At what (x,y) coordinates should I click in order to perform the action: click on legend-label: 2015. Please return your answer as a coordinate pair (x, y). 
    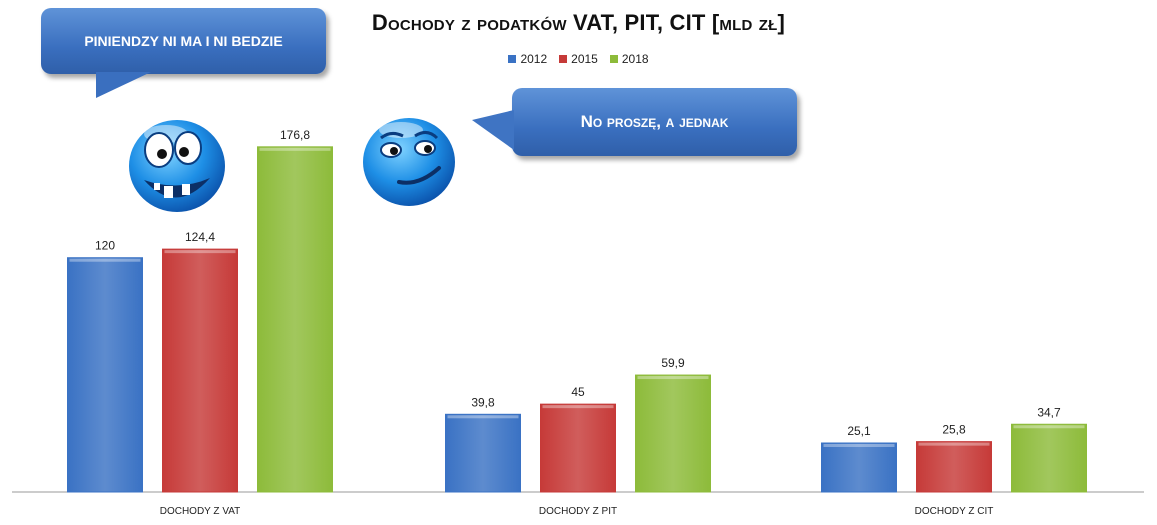
    Looking at the image, I should click on (584, 59).